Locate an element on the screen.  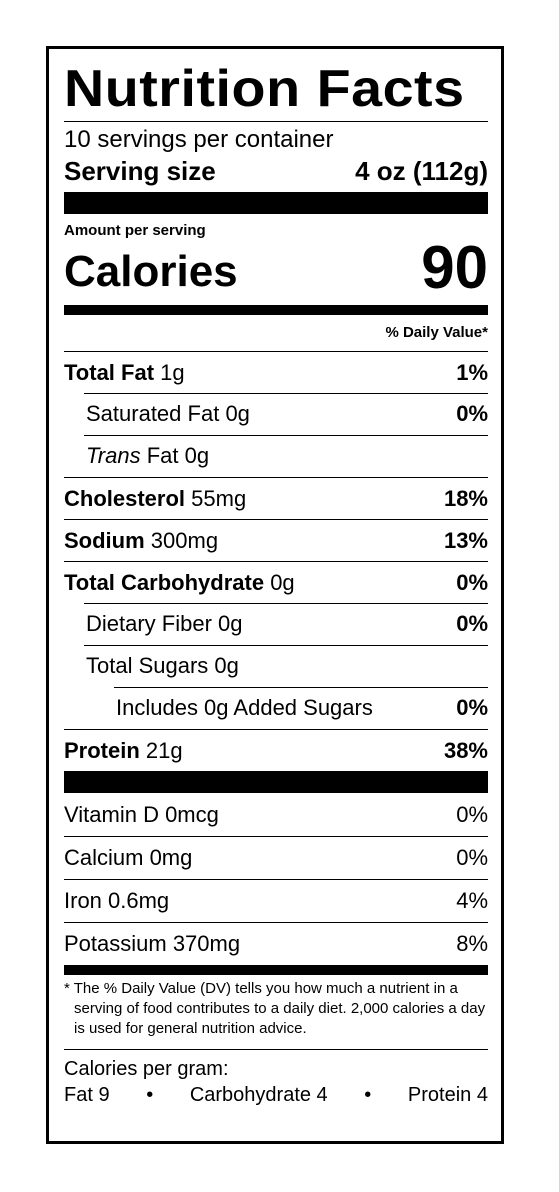
calories-per-gram-values: Fat 9 • Carbohydrate 4 • Protein 4 is located at coordinates (276, 1095).